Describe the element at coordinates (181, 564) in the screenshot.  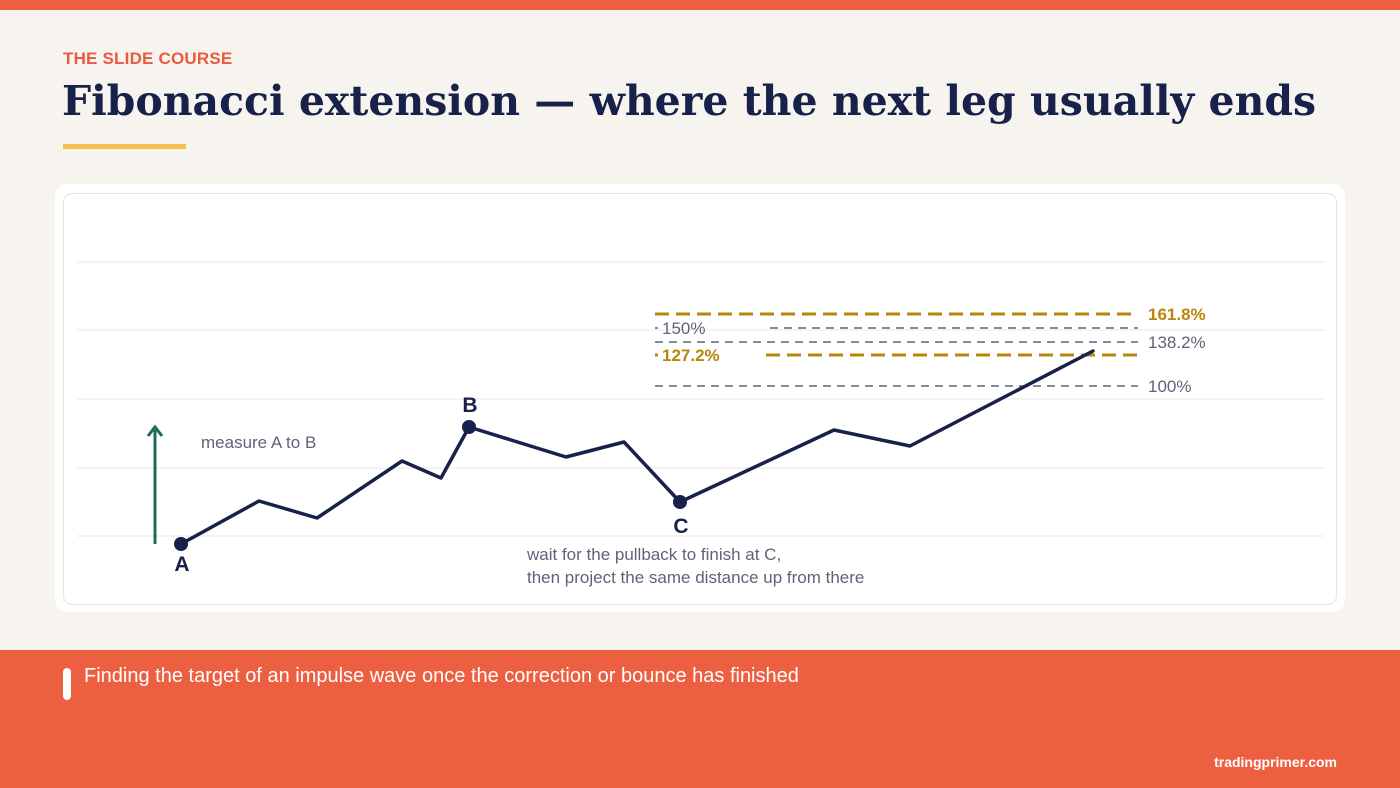
I see `point-a-label: A` at that location.